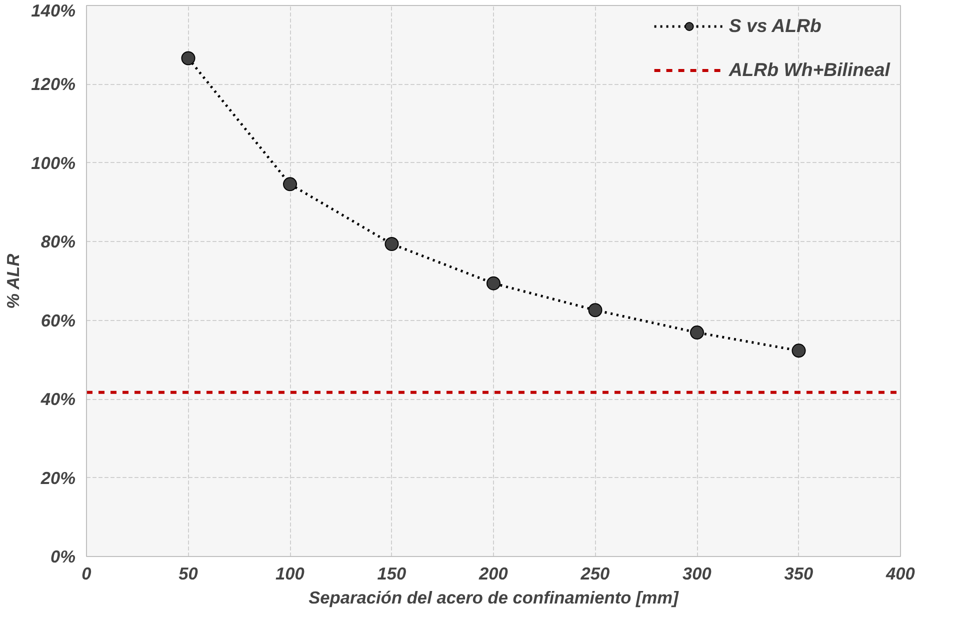  What do you see at coordinates (87, 574) in the screenshot?
I see `x-tick-label: 0` at bounding box center [87, 574].